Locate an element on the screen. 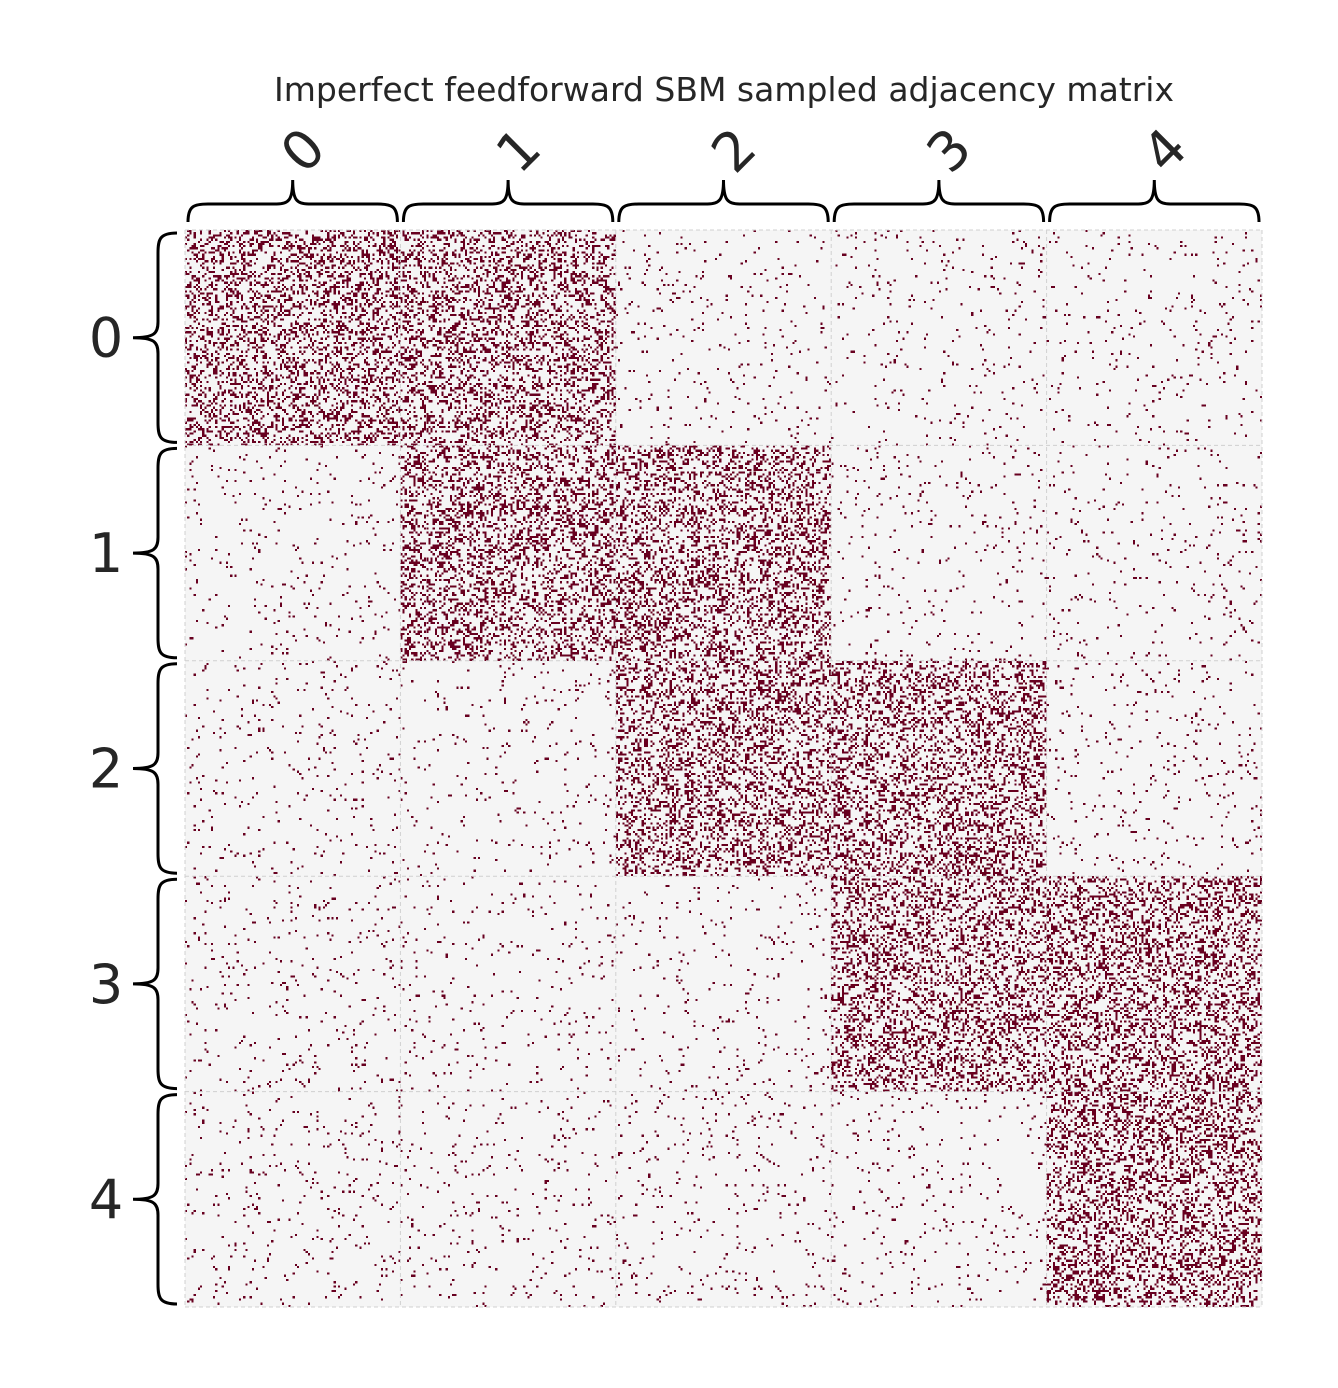 This screenshot has height=1388, width=1338. block-3-3-edges is located at coordinates (939, 984).